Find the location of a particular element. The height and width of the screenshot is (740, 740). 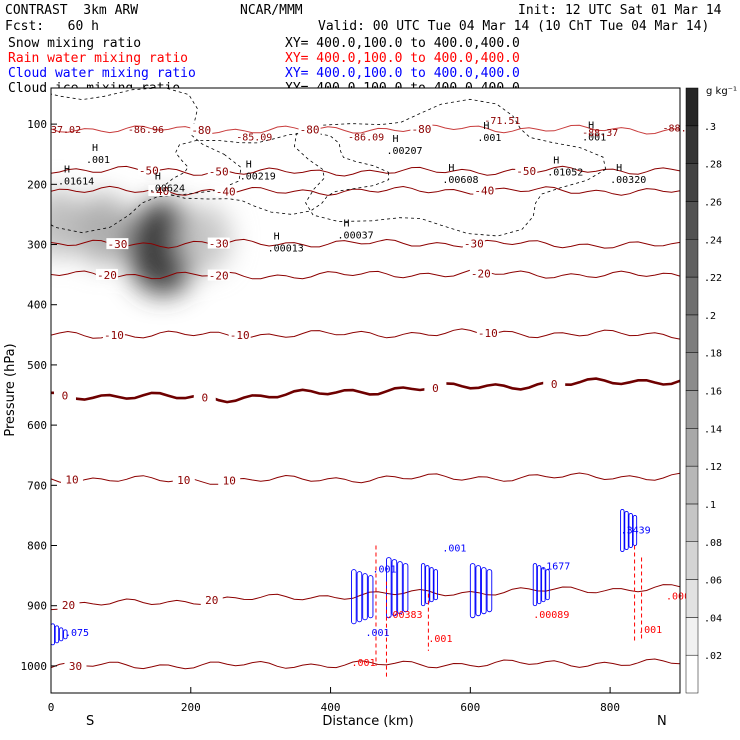

ice-contour-label: .00207 is located at coordinates (404, 151).